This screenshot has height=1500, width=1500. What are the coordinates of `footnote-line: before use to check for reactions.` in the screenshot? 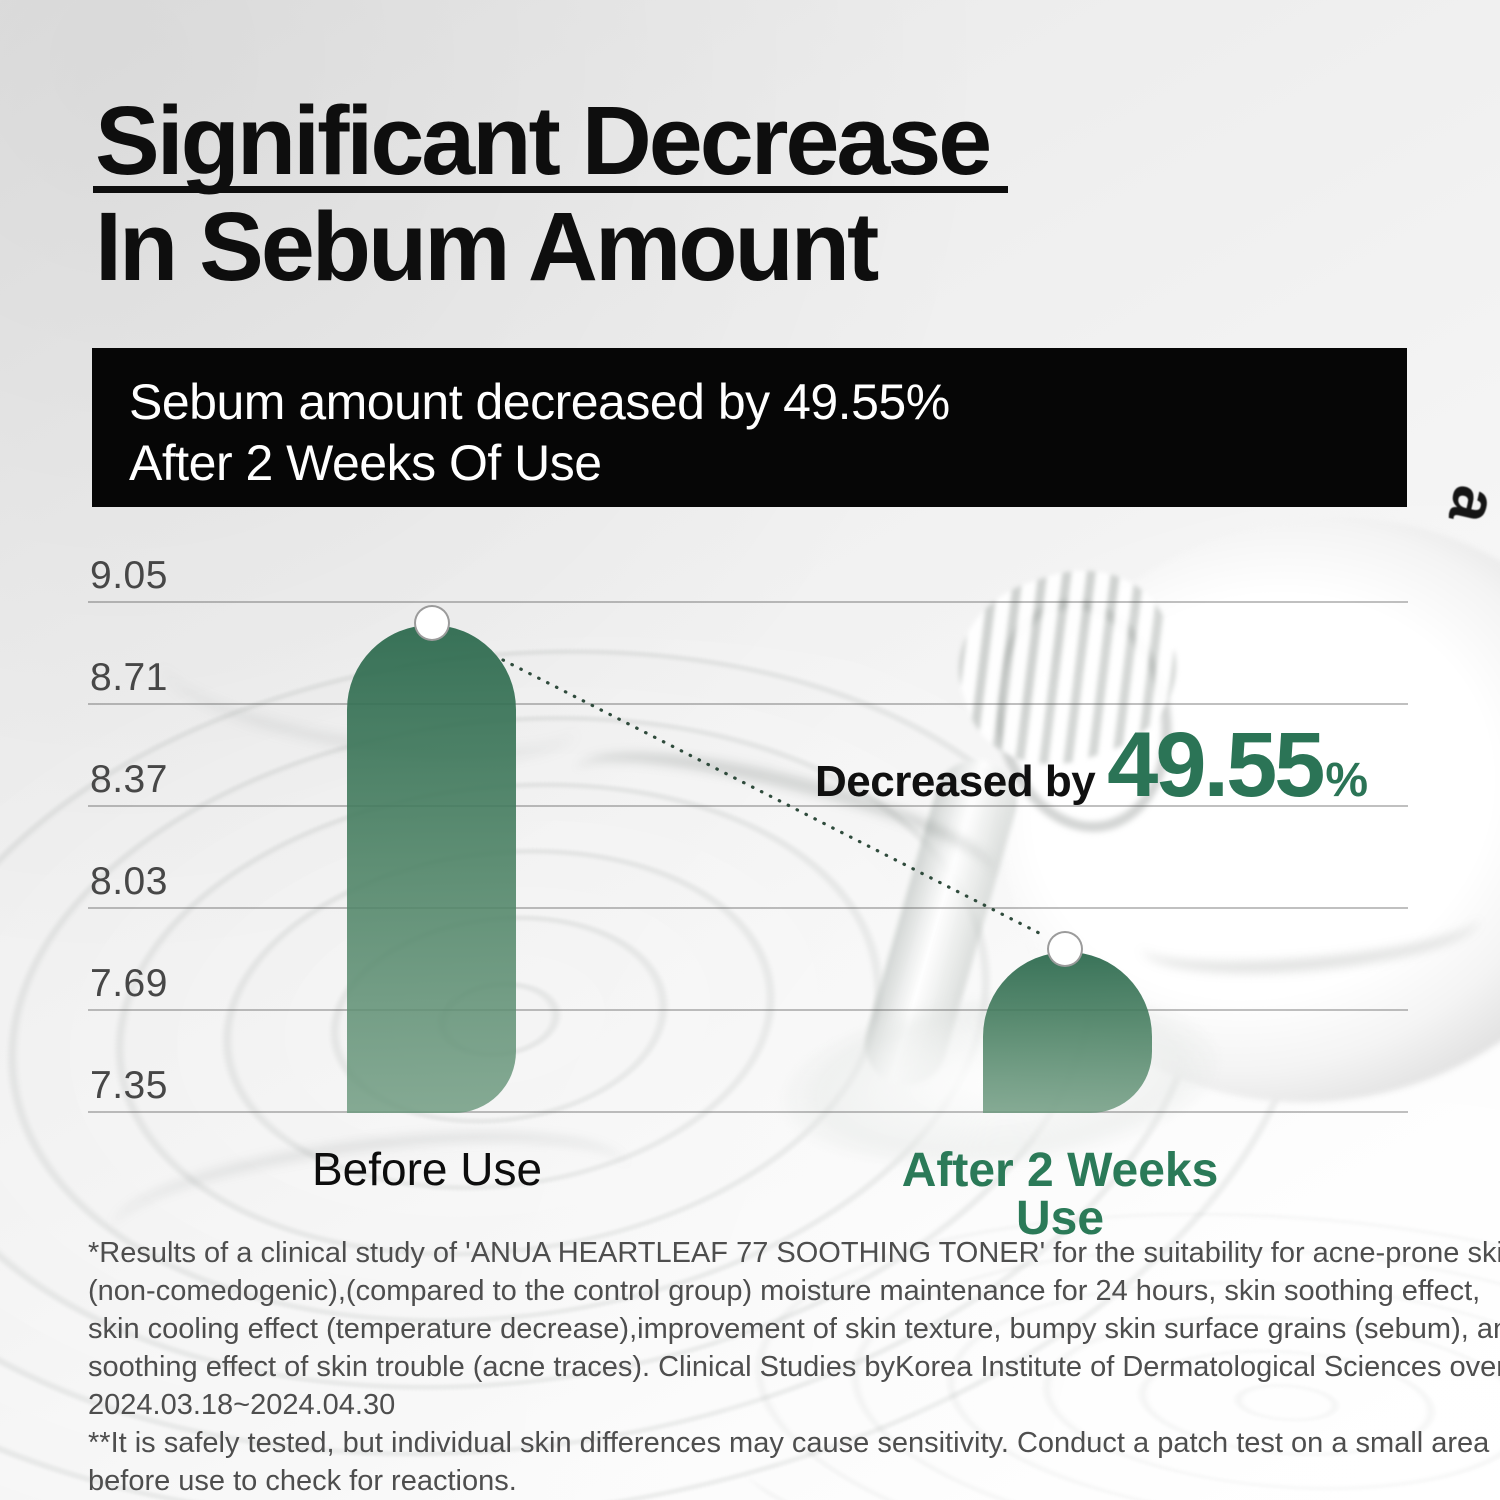 It's located at (302, 1481).